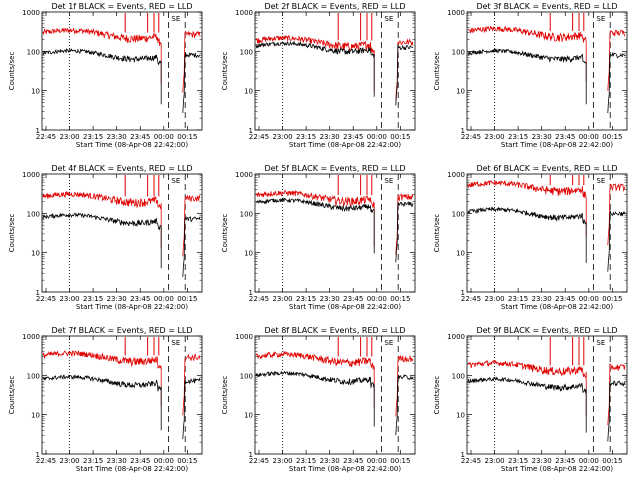 Image resolution: width=640 pixels, height=480 pixels. I want to click on panel-title: Det 2f BLACK = Events, RED = LLD, so click(334, 6).